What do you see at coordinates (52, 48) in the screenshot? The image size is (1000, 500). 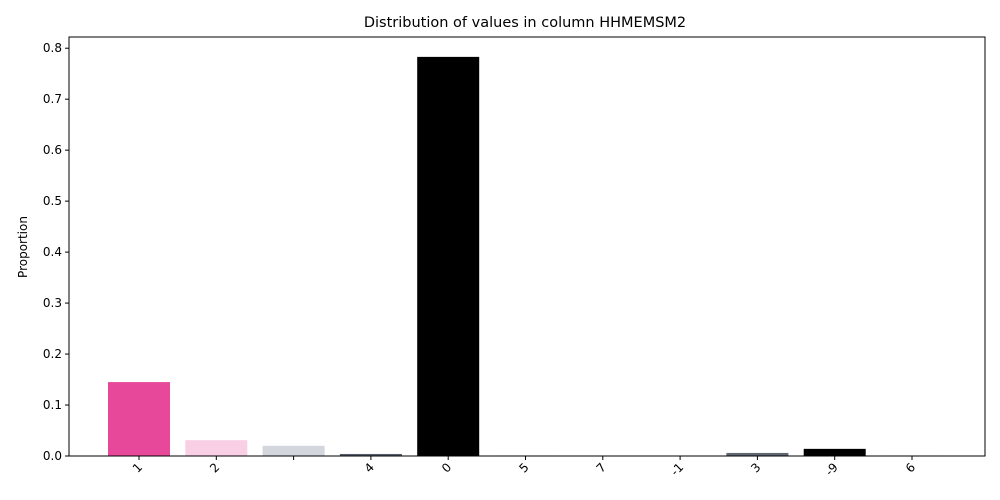 I see `y-tick-label: 0.8` at bounding box center [52, 48].